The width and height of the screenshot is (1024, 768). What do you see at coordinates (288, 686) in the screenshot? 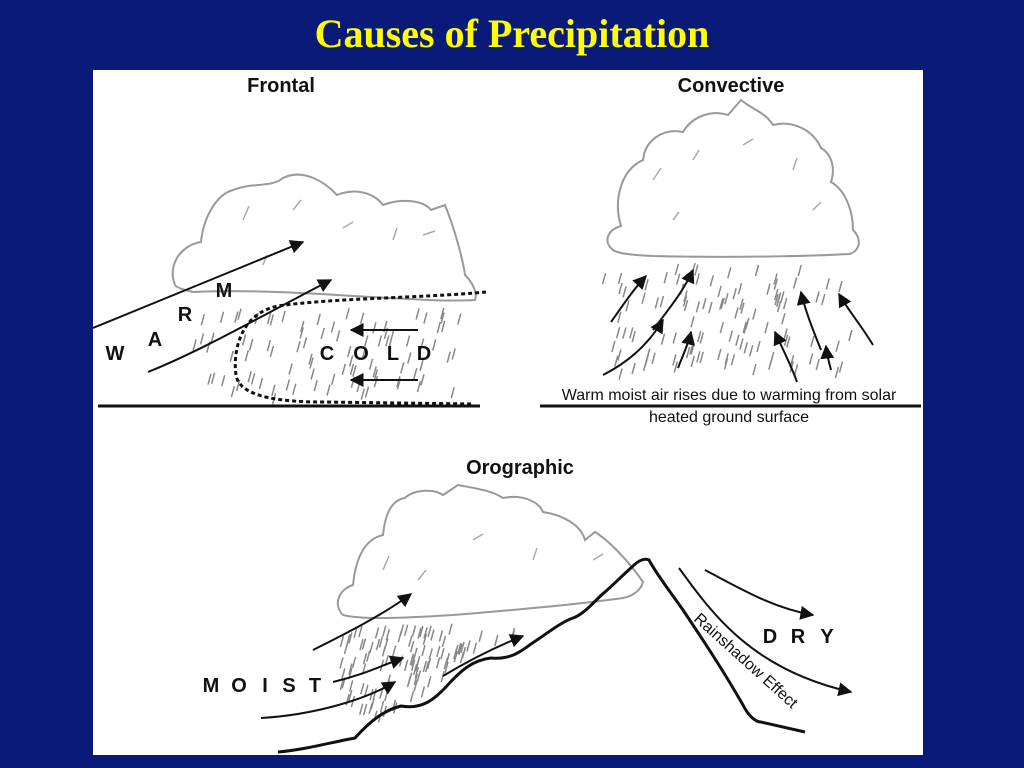
I see `moist-letter-s: S` at bounding box center [288, 686].